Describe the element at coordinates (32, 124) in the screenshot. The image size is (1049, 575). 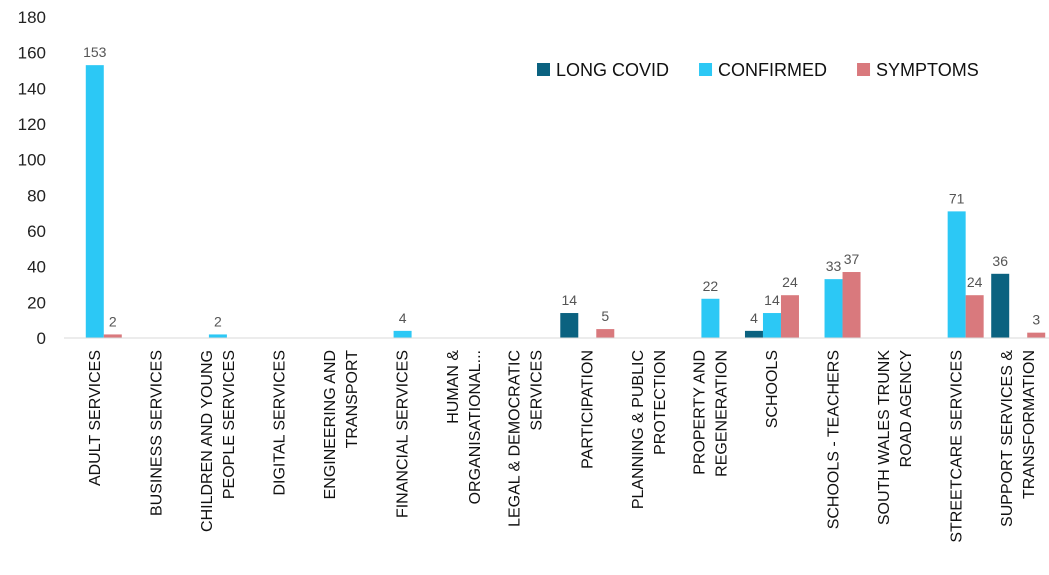
I see `y-tick-label: 120` at that location.